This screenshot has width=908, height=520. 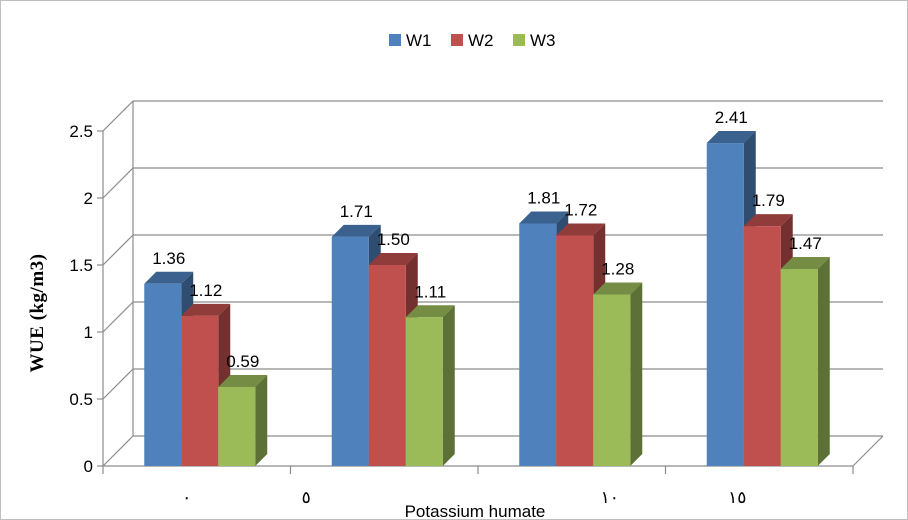 I want to click on data-label: 1.79, so click(x=768, y=200).